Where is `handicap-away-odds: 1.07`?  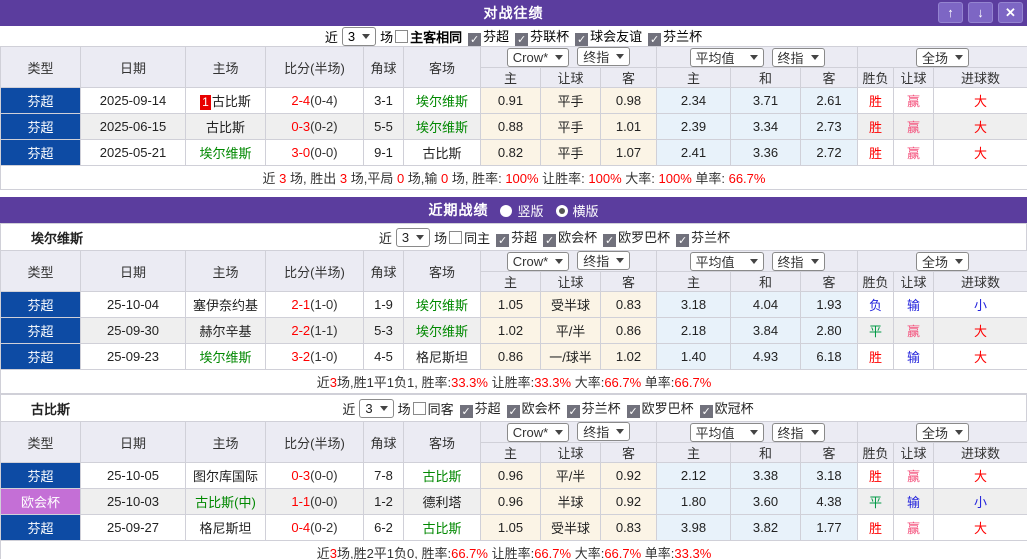 handicap-away-odds: 1.07 is located at coordinates (628, 152).